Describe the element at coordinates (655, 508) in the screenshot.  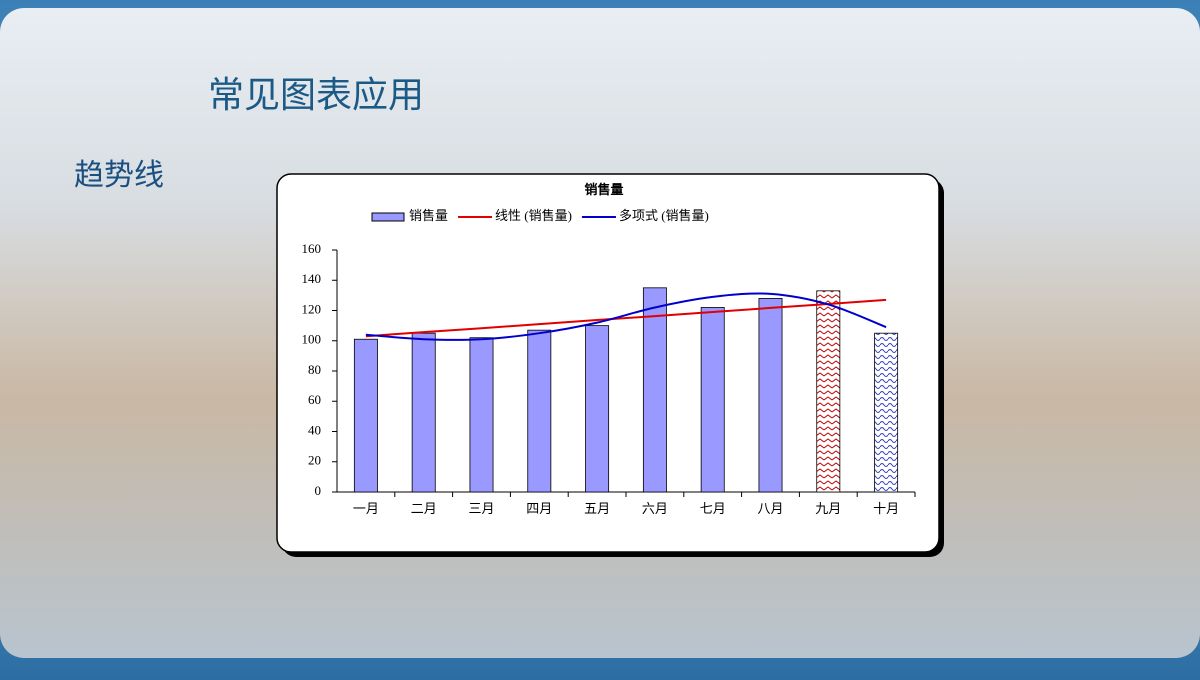
I see `x-tick-label: 六月` at that location.